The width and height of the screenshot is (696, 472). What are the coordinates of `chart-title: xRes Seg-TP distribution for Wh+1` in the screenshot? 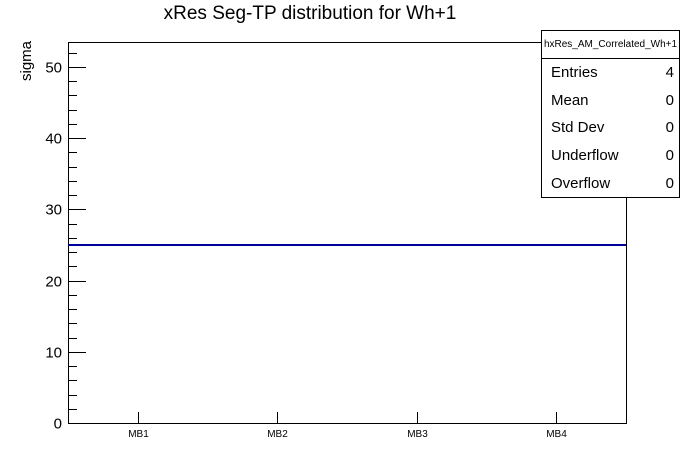 It's located at (310, 13).